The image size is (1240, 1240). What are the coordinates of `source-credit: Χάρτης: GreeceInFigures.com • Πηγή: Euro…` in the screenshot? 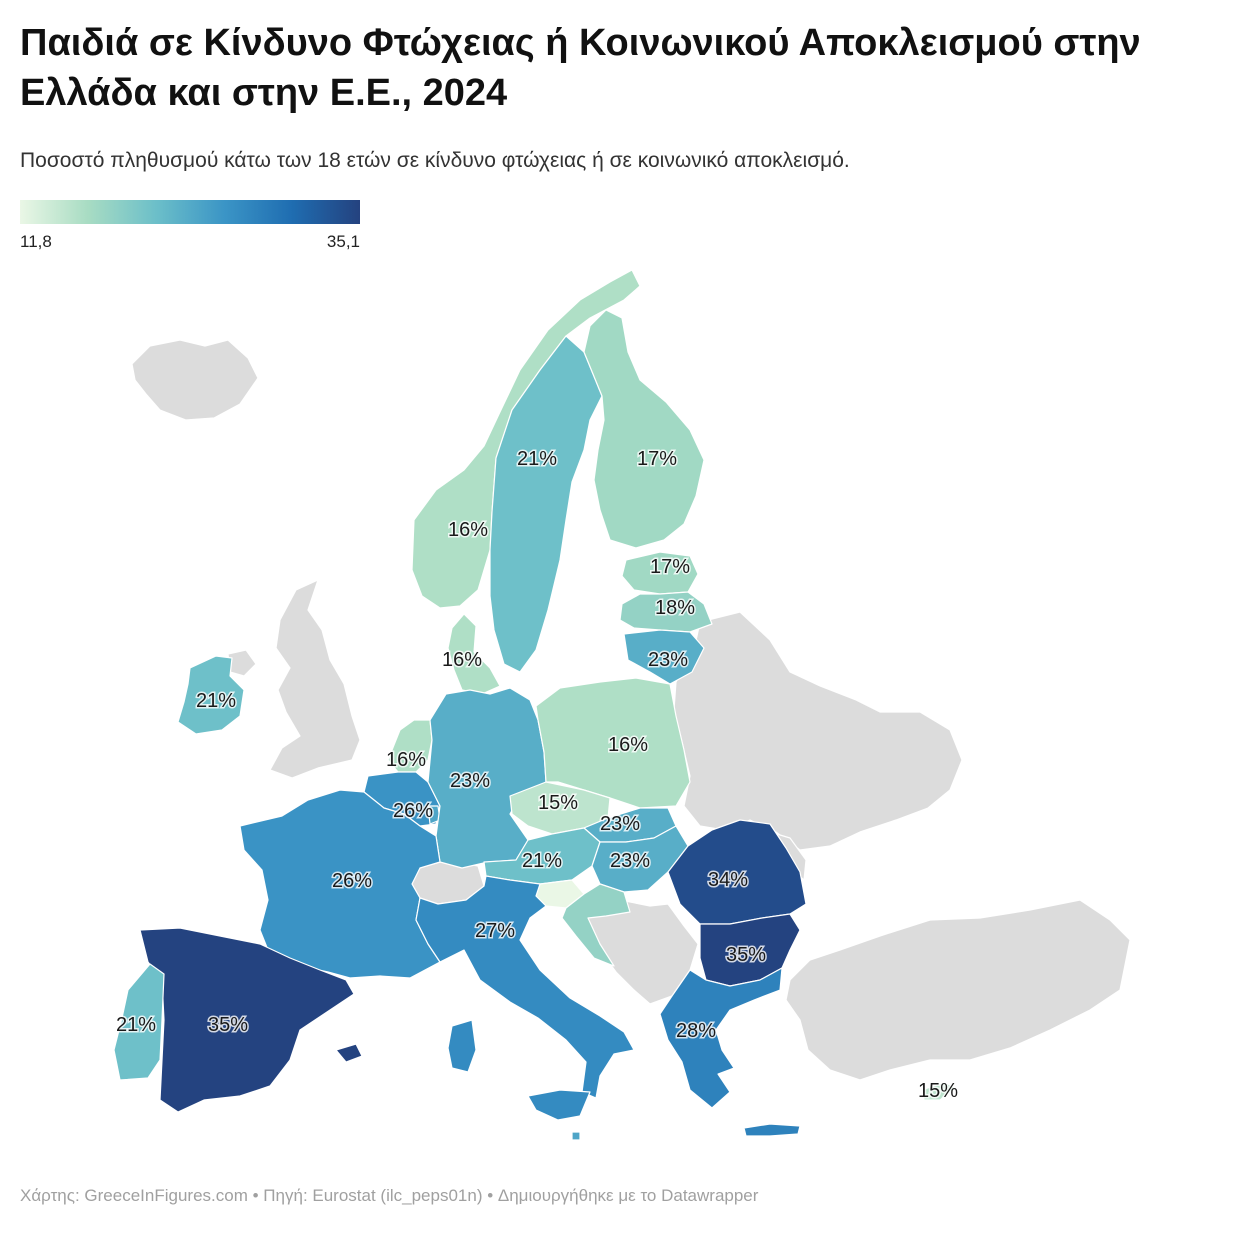 It's located at (389, 1195).